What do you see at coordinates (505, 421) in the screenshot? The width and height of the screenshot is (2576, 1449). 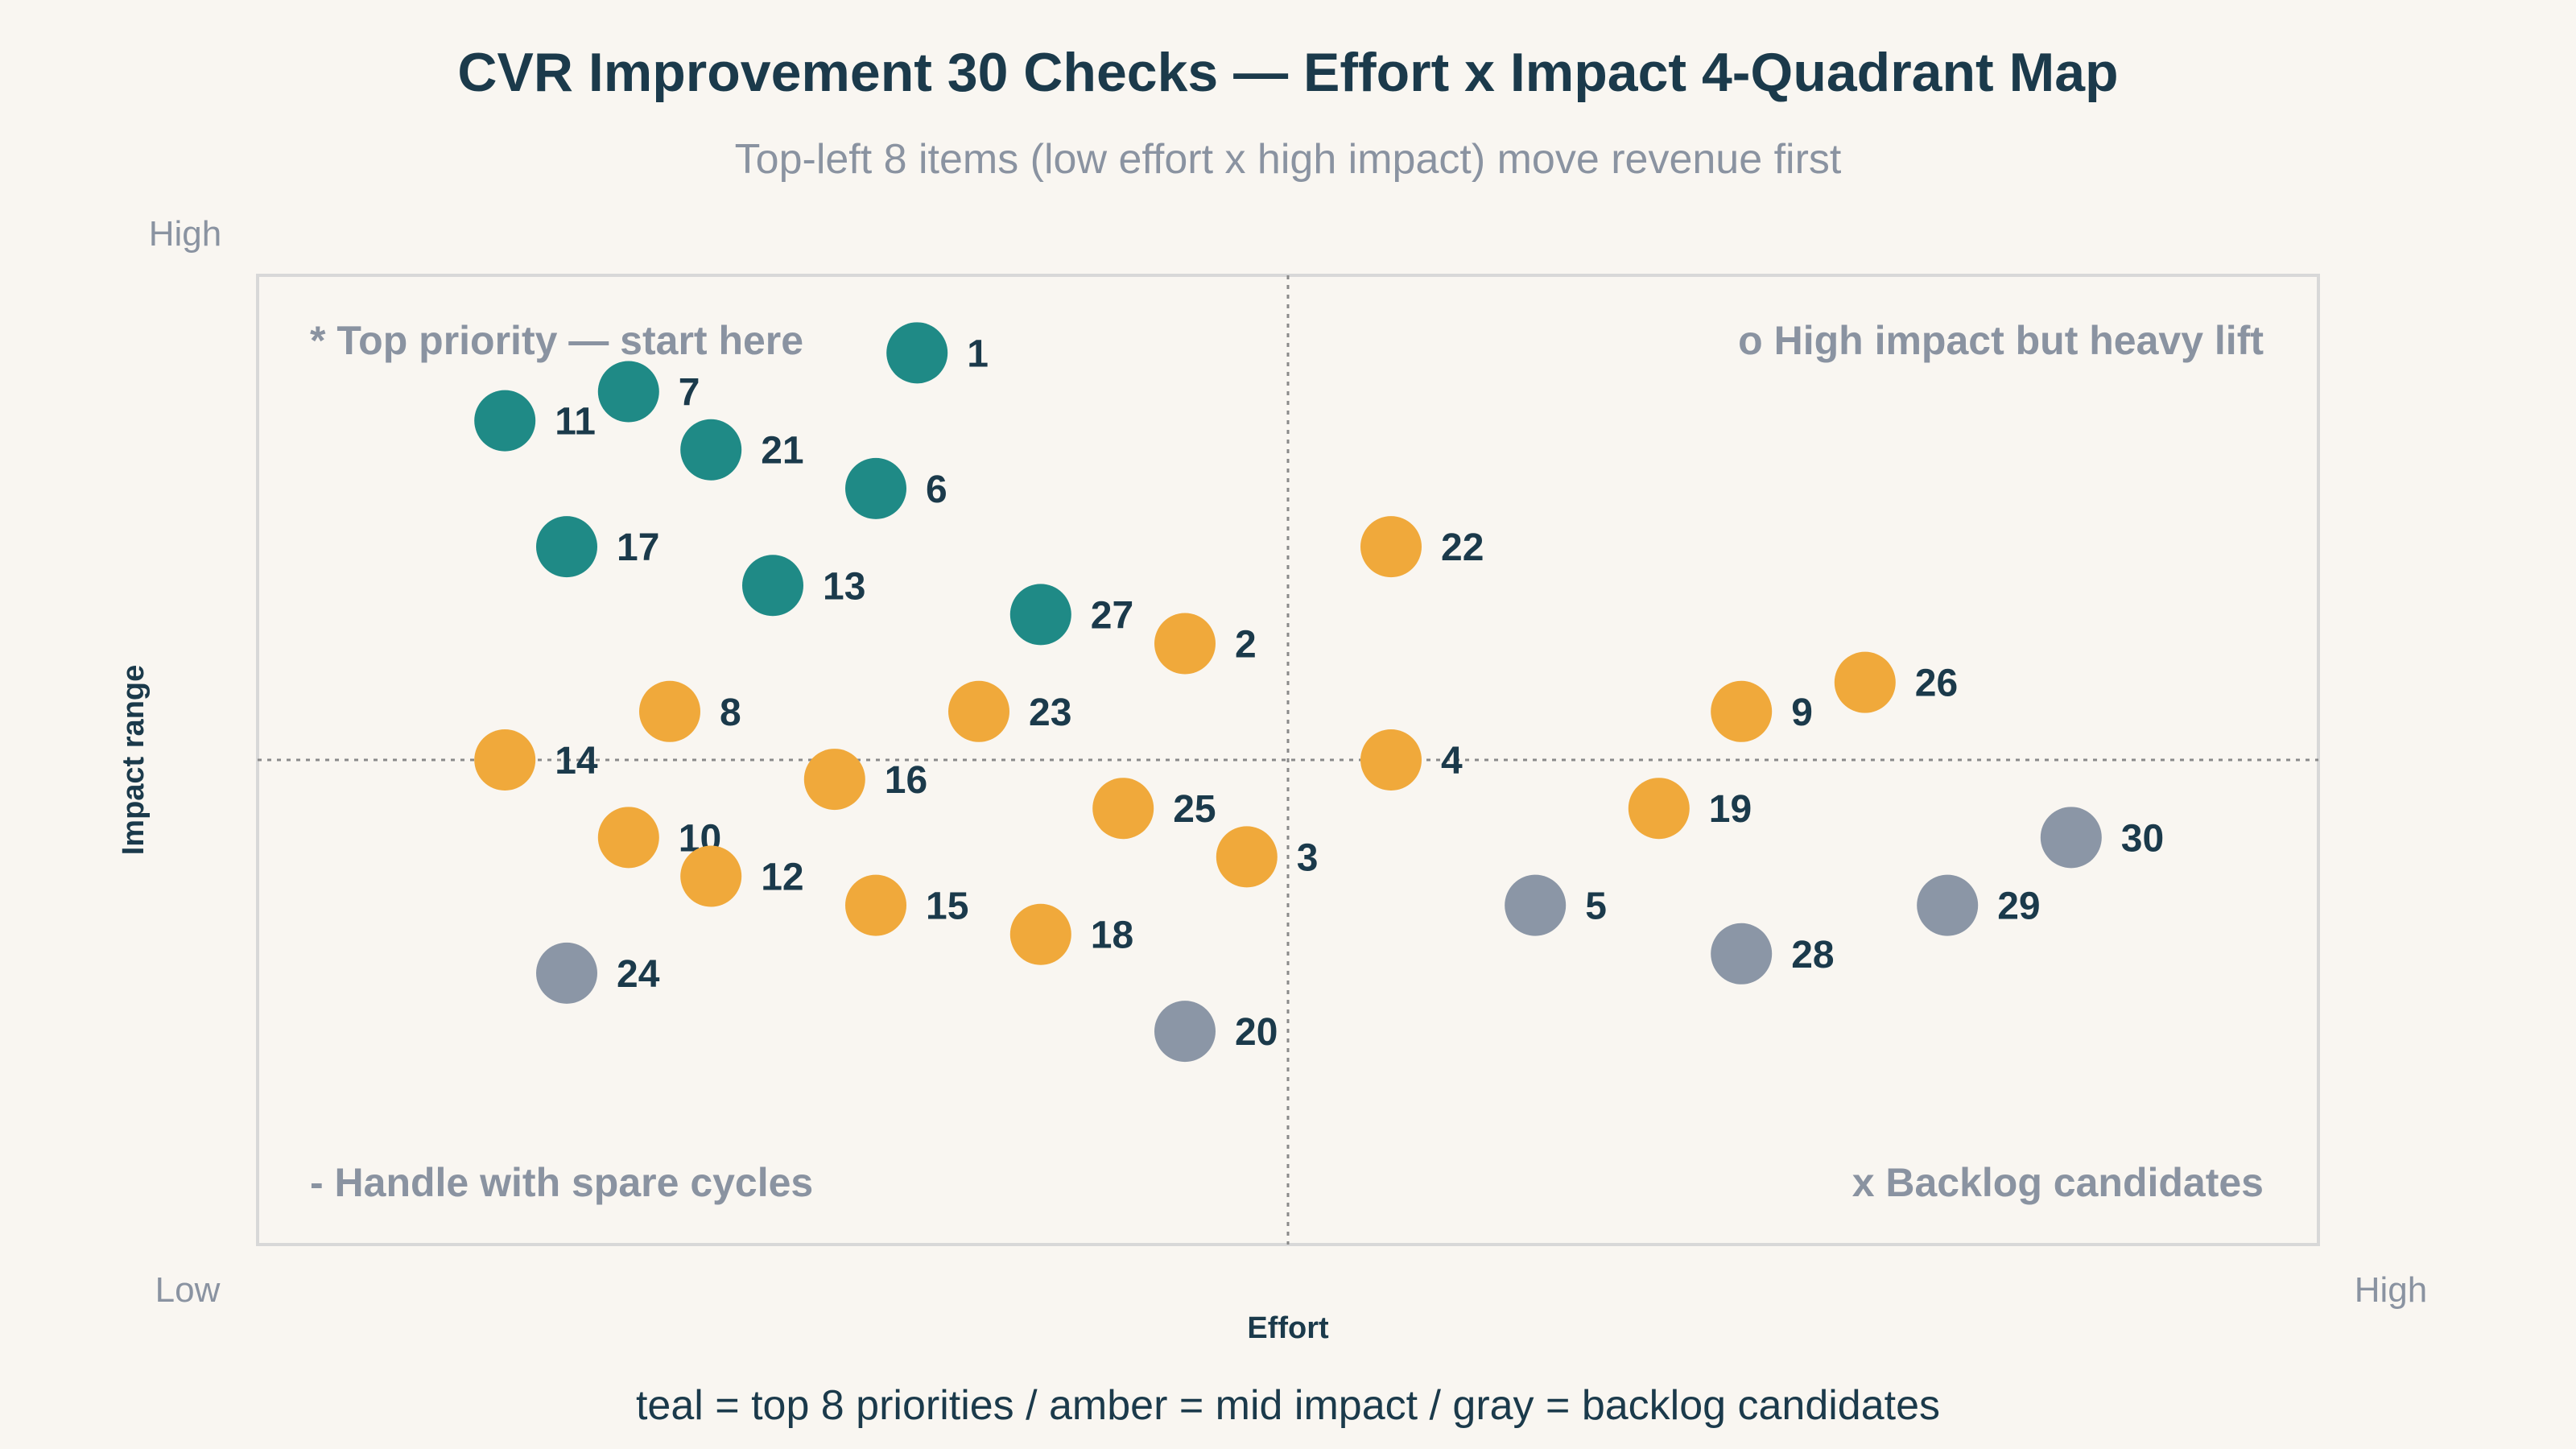 I see `point-11-marker` at bounding box center [505, 421].